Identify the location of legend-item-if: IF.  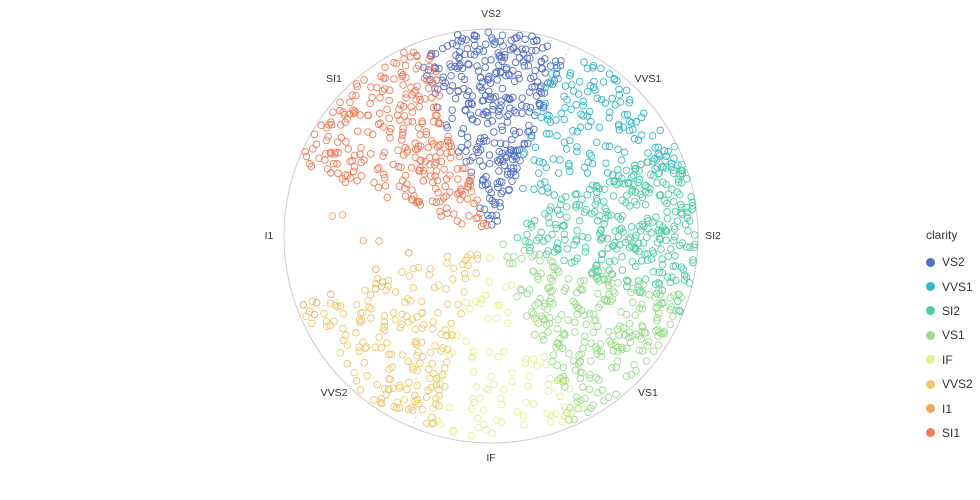
(950, 360).